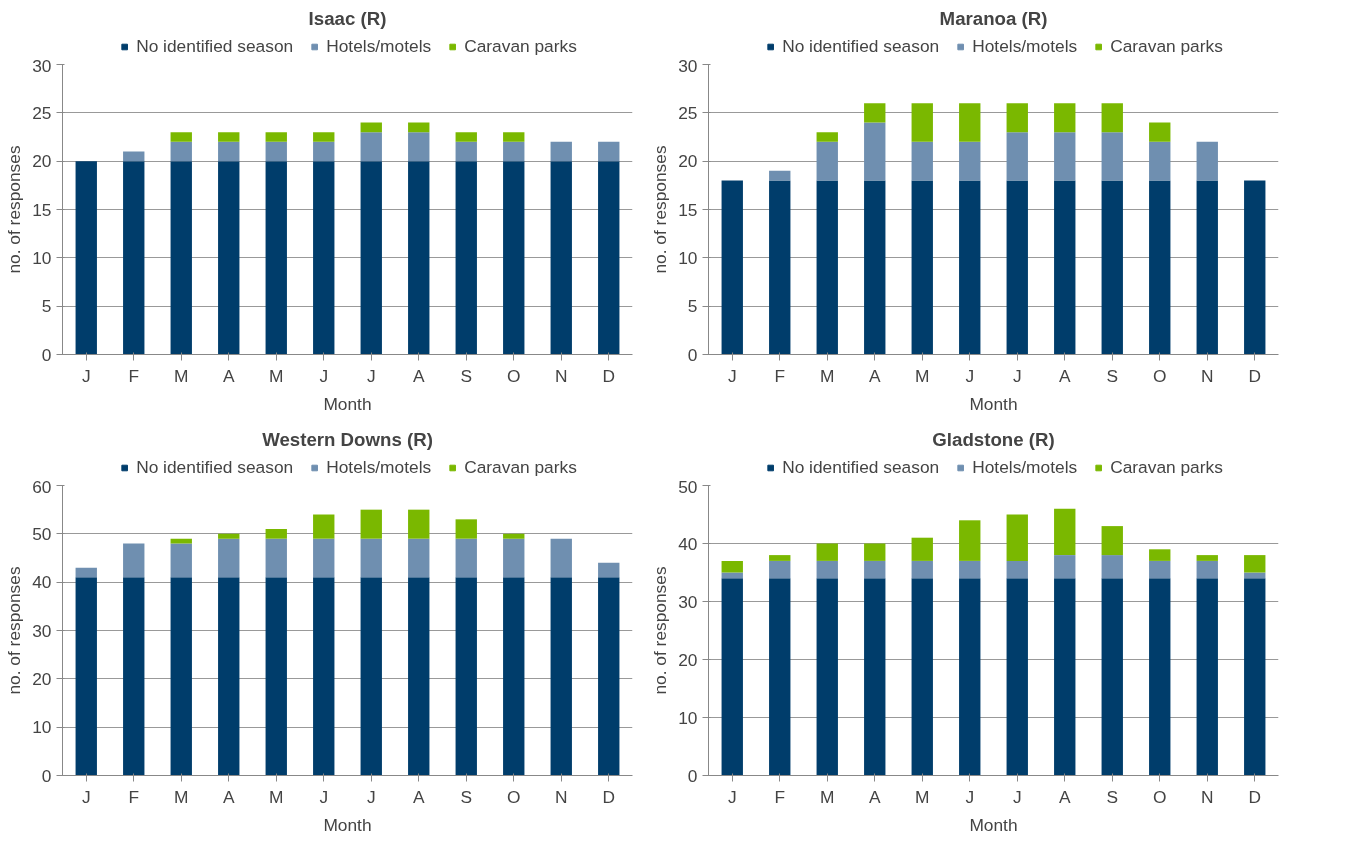  Describe the element at coordinates (780, 796) in the screenshot. I see `x-tick-label: F` at that location.